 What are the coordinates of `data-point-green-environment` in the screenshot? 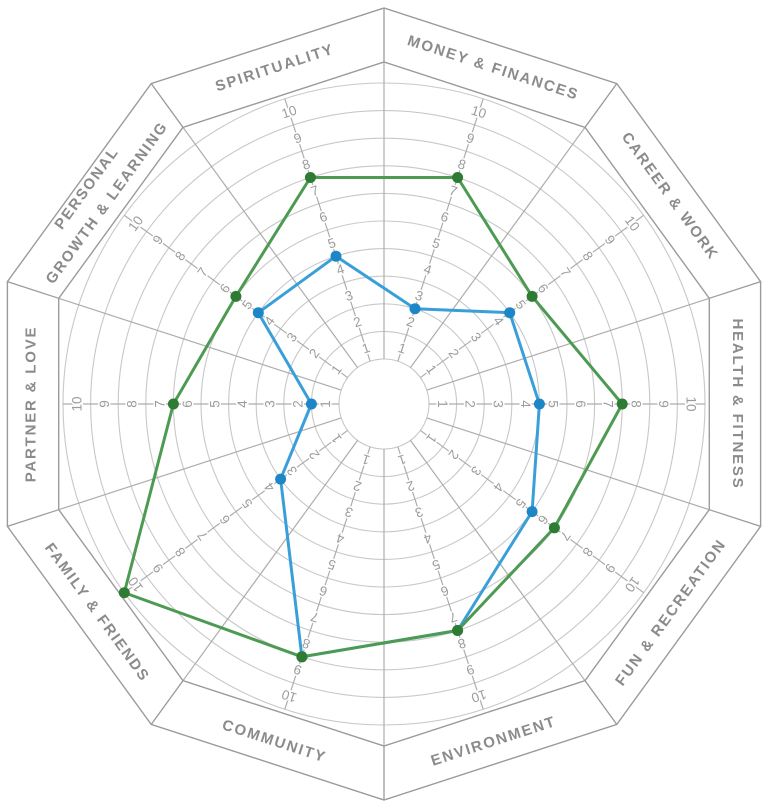 It's located at (458, 630).